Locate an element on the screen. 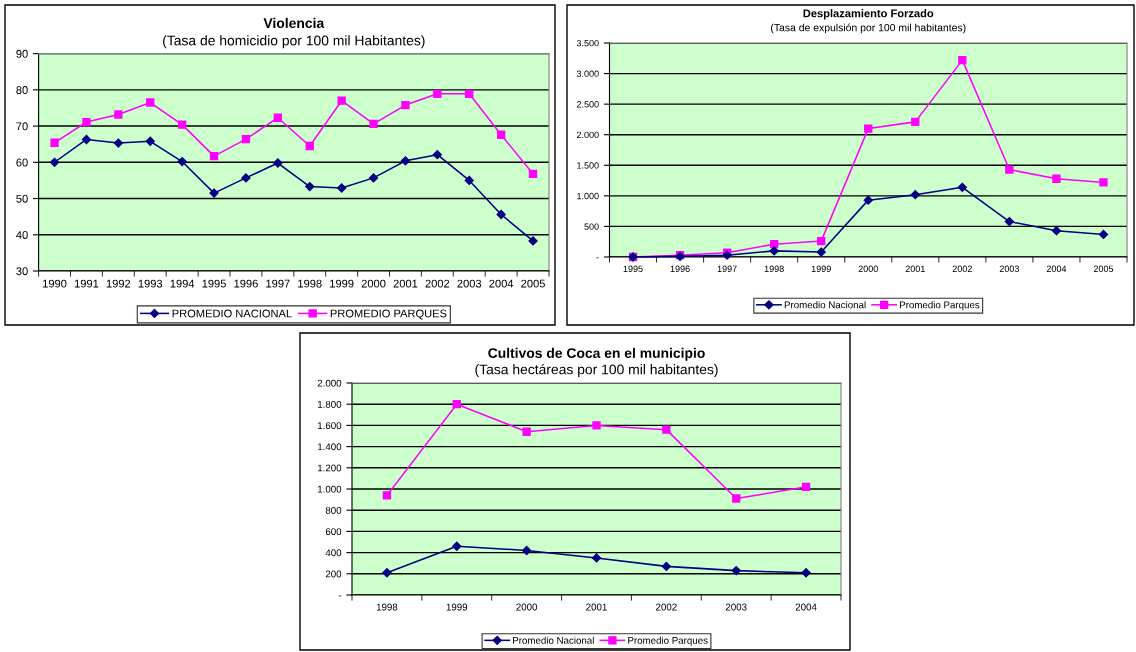 The image size is (1136, 652). x-tick-label: 1992 is located at coordinates (118, 283).